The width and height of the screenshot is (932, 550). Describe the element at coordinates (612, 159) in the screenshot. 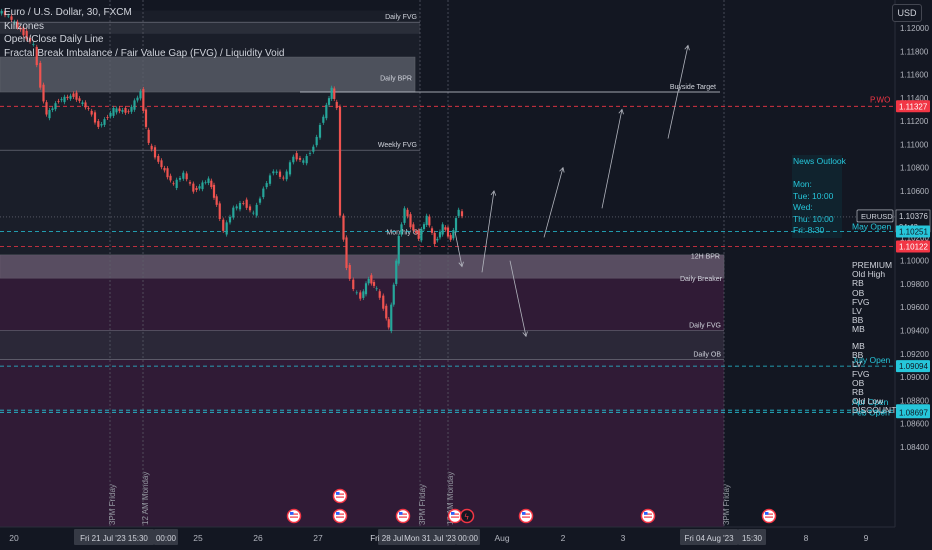

I see `projection-arrow` at that location.